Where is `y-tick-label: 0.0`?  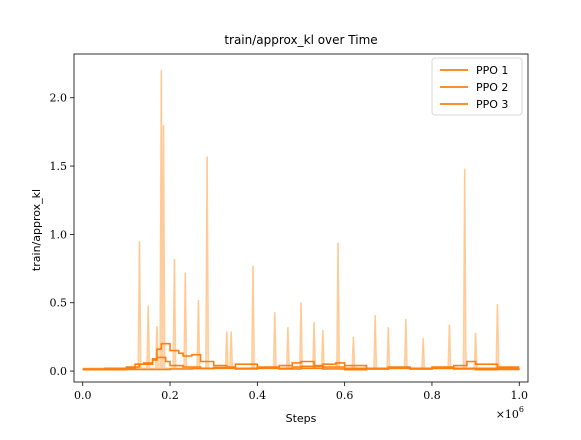
y-tick-label: 0.0 is located at coordinates (59, 371).